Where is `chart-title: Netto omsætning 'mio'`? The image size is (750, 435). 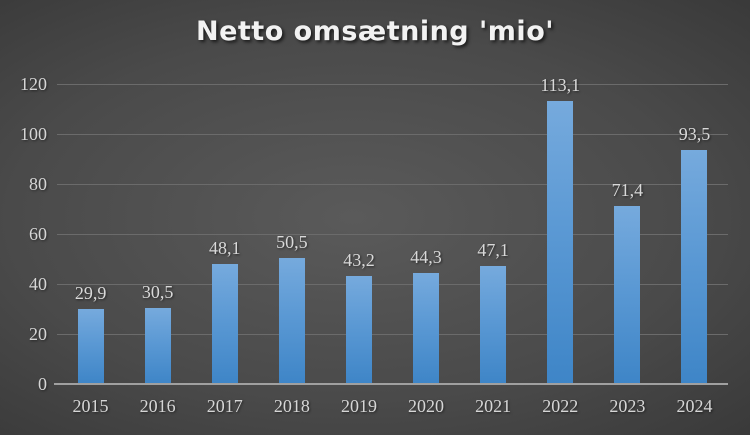 chart-title: Netto omsætning 'mio' is located at coordinates (375, 31).